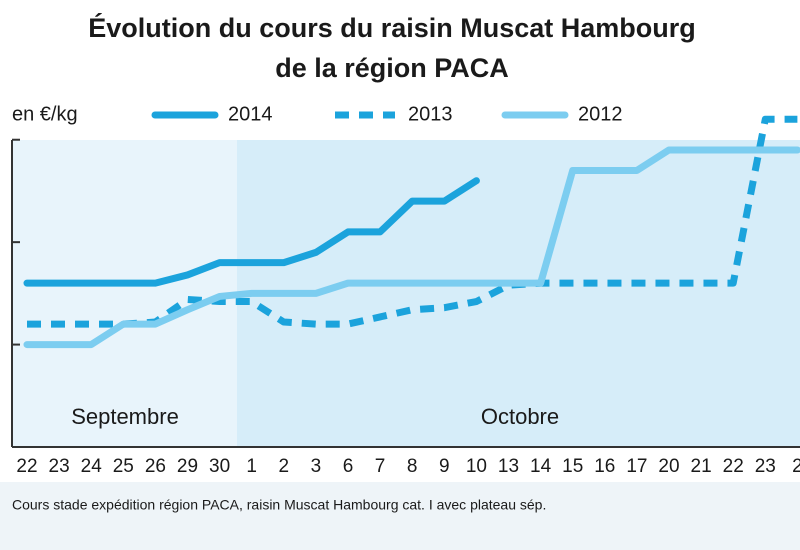 This screenshot has height=550, width=800. What do you see at coordinates (251, 466) in the screenshot?
I see `x-tick-label: 1` at bounding box center [251, 466].